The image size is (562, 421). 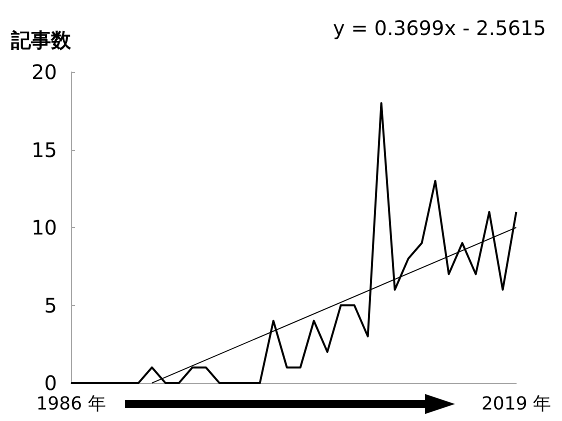 What do you see at coordinates (516, 404) in the screenshot?
I see `x-tick-label: 2019 年` at bounding box center [516, 404].